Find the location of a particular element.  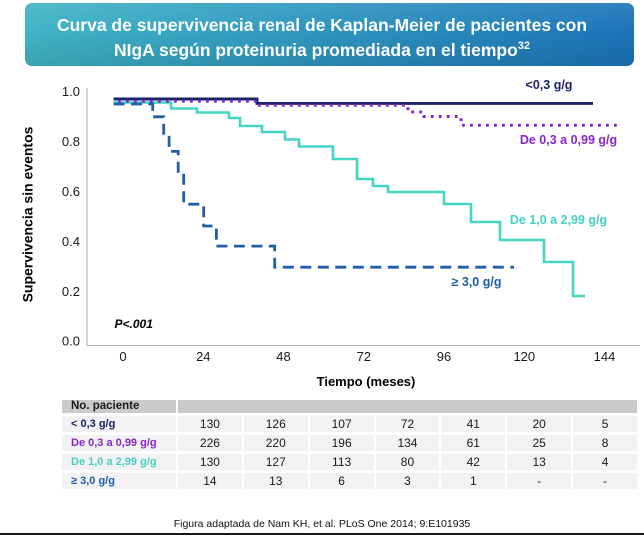

svg-text: 0.2 is located at coordinates (71, 291).